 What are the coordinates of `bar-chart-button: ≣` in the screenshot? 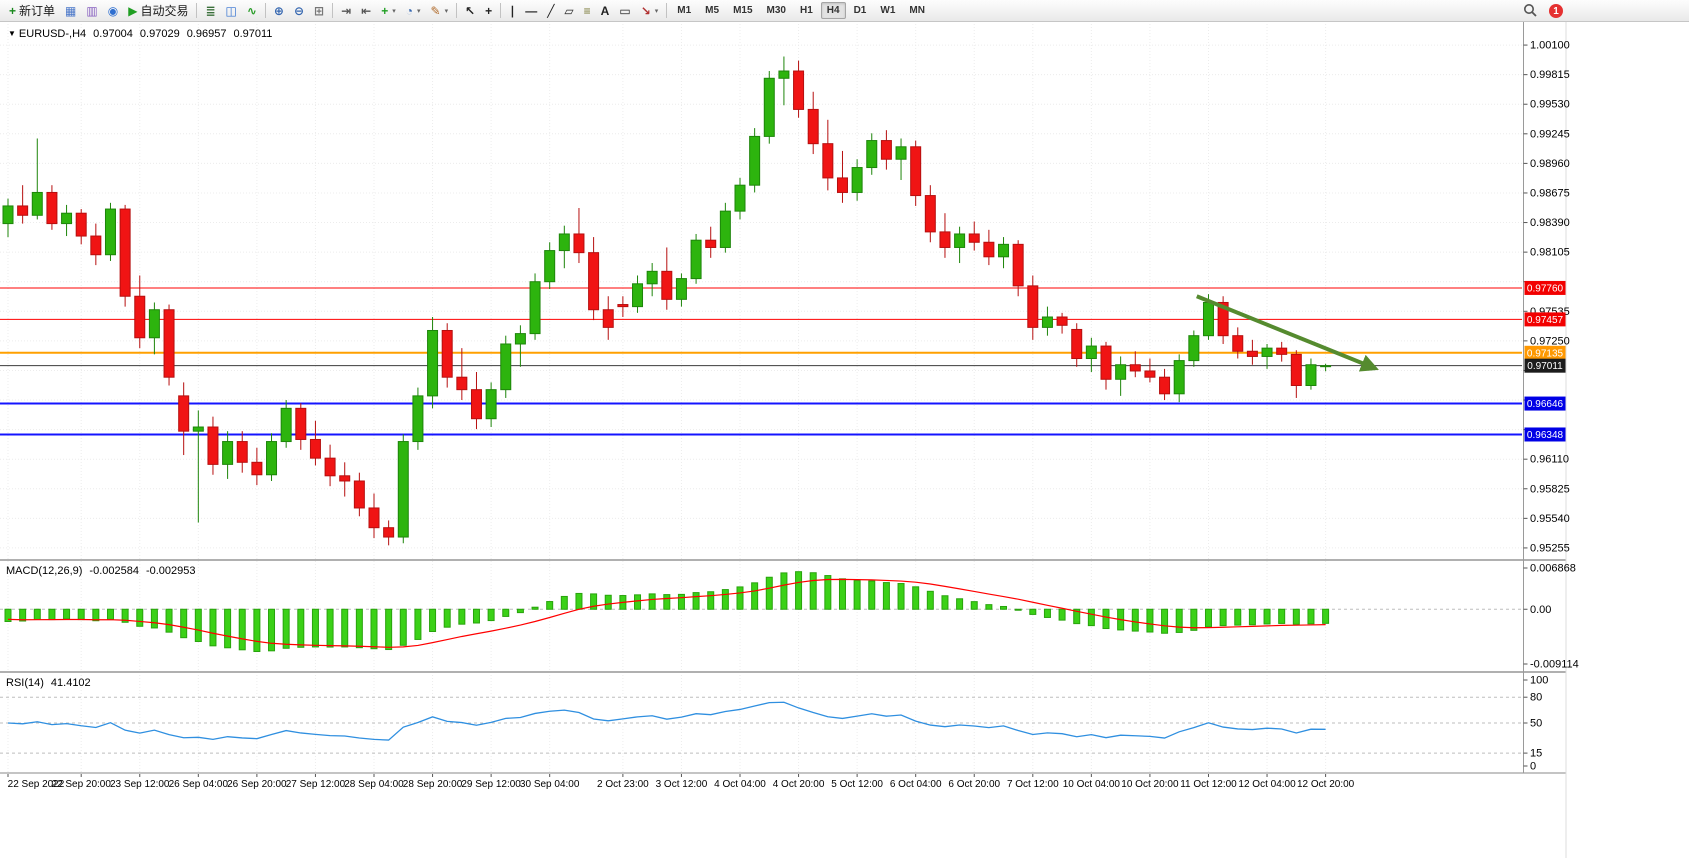 It's located at (210, 10).